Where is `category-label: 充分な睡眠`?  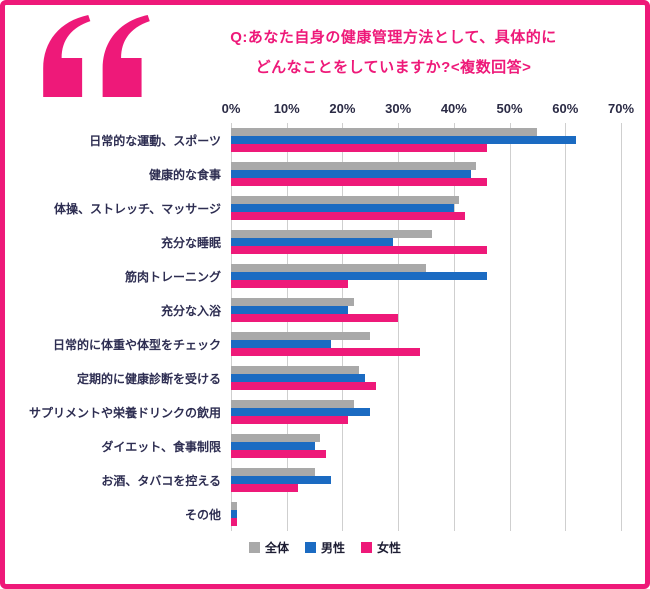 category-label: 充分な睡眠 is located at coordinates (190, 242).